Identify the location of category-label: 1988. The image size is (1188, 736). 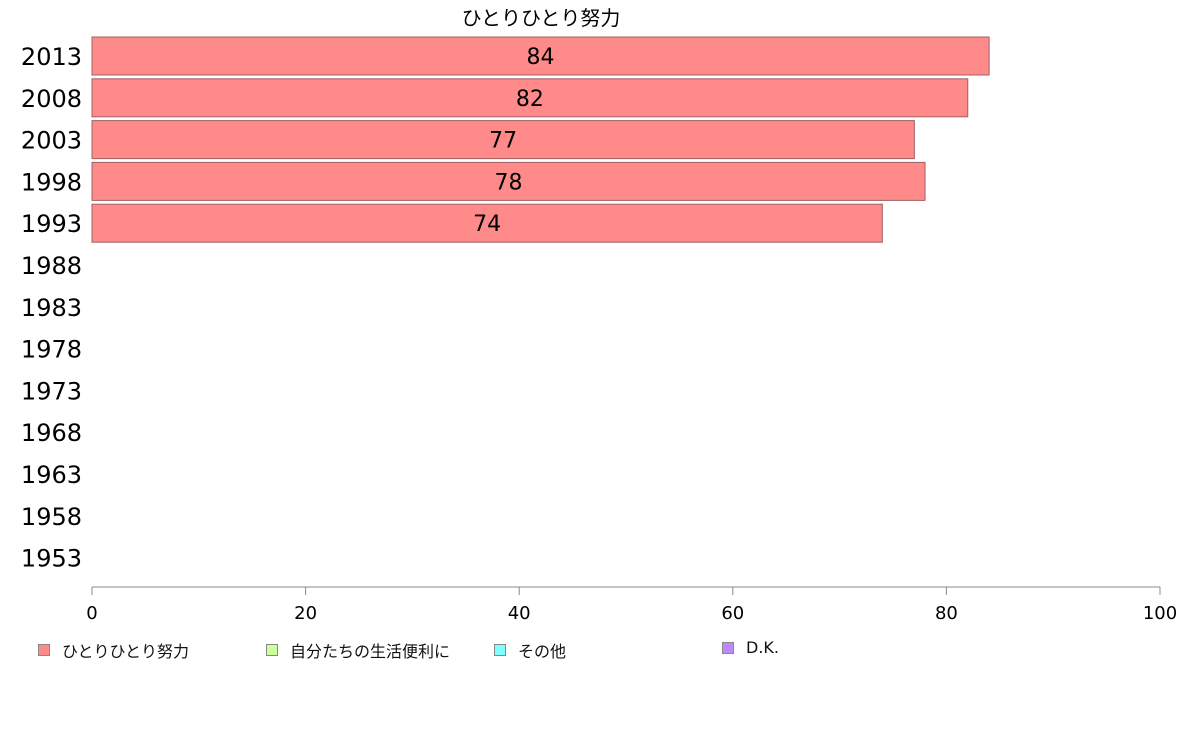
(51, 266).